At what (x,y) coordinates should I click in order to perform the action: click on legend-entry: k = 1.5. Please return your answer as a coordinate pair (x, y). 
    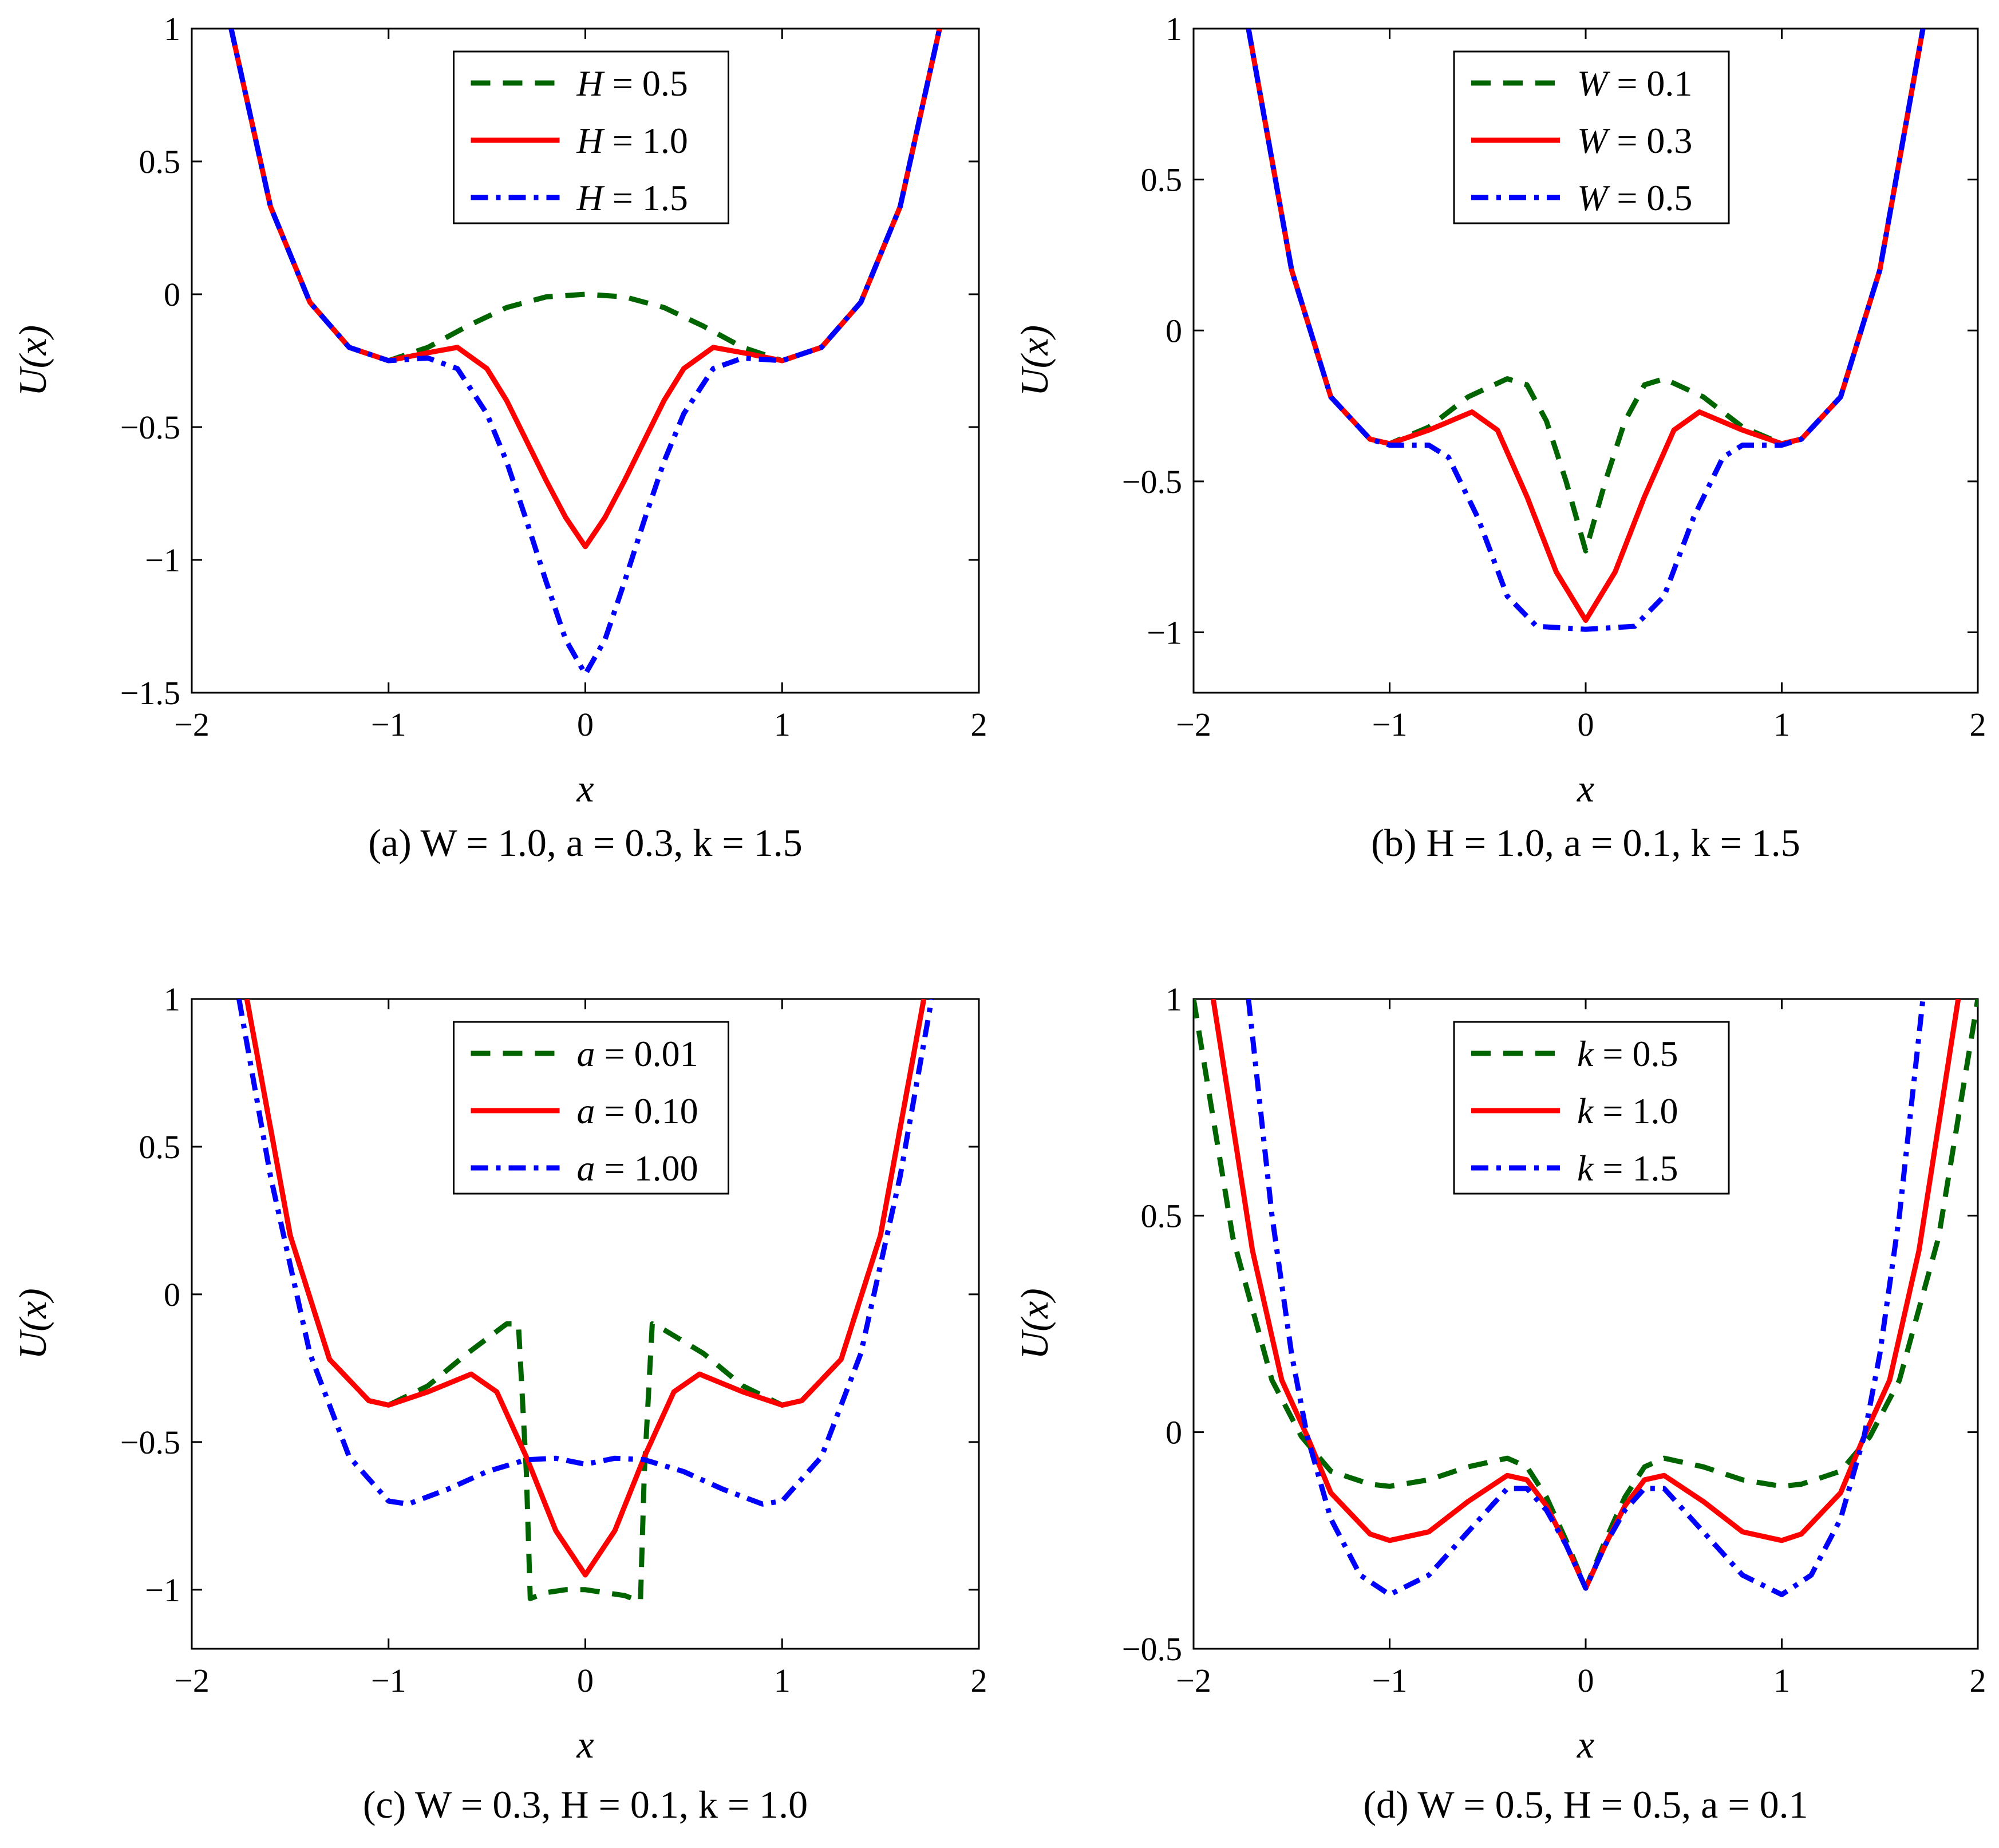
    Looking at the image, I should click on (1627, 1168).